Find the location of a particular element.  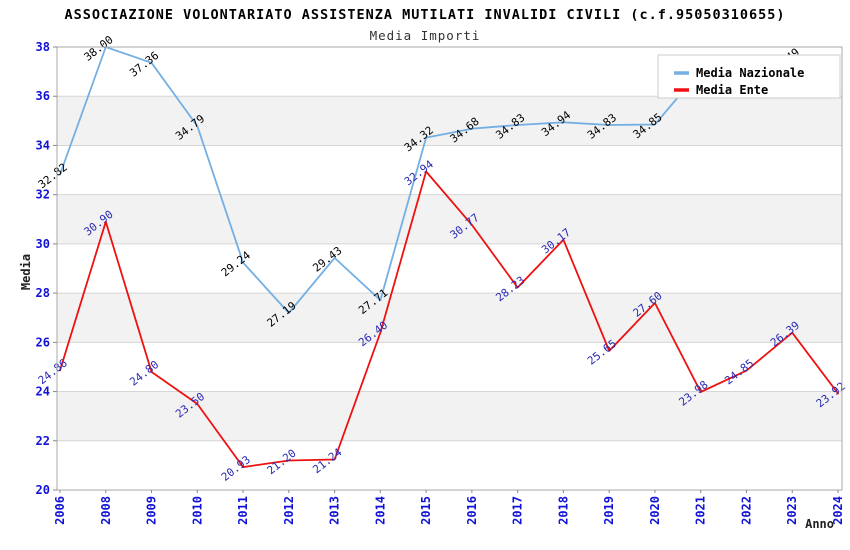

y-tick-label: 24 is located at coordinates (43, 392).